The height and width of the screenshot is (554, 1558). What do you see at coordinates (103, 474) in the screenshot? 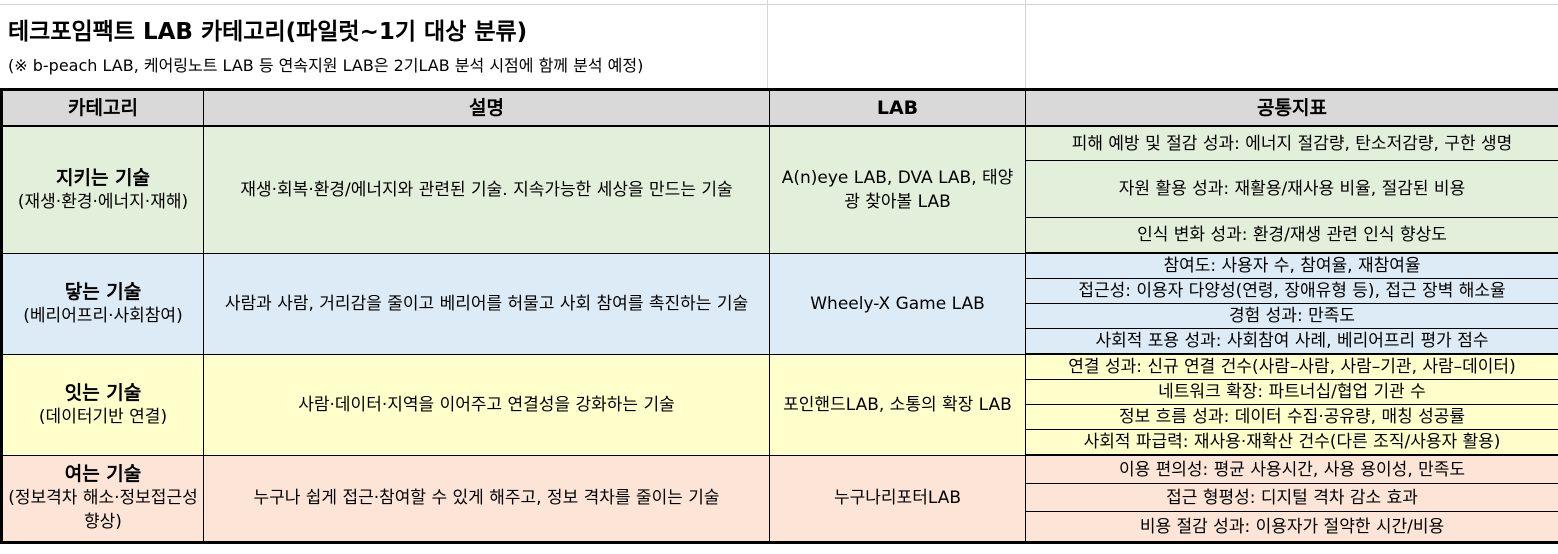
I see `category-name: 여는 기술` at bounding box center [103, 474].